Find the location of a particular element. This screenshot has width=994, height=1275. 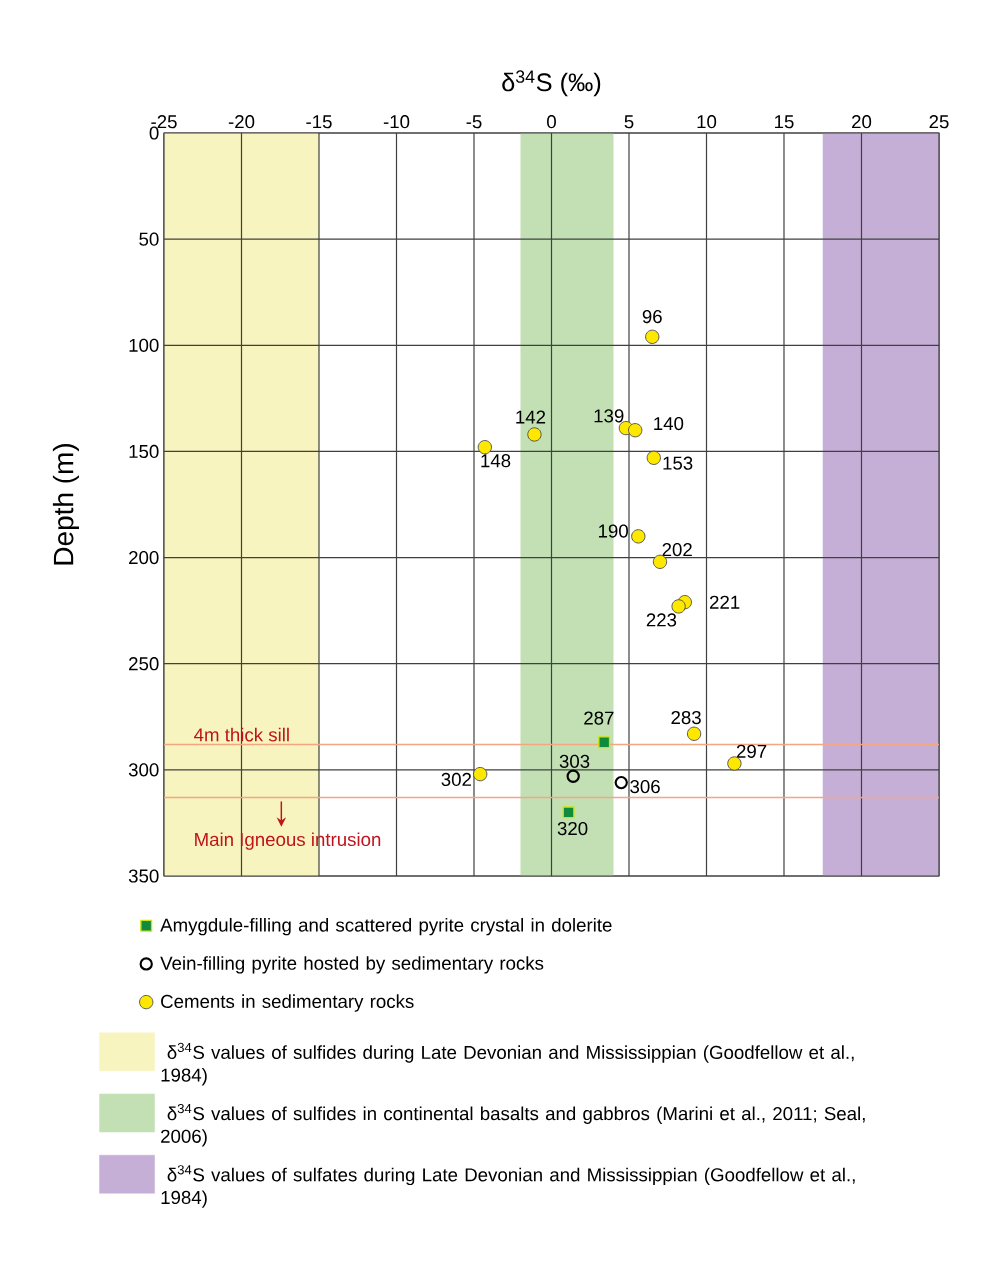

legend-label: Vein-filling pyrite hosted by sedimentary rocks is located at coordinates (352, 965).